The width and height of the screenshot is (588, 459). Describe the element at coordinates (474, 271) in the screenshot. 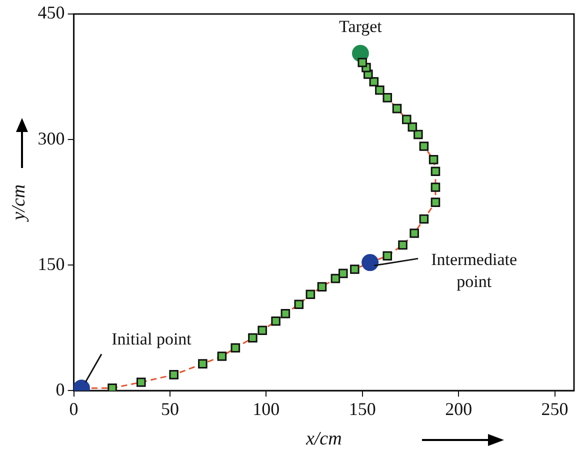

I see `annotation: Intermediate point` at that location.